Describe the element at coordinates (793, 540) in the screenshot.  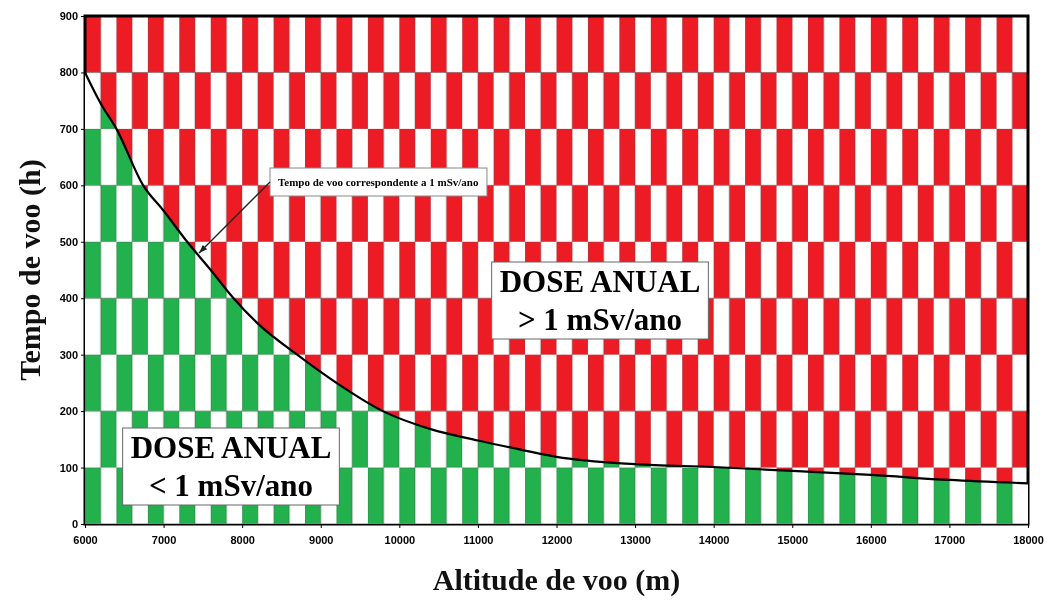
I see `x-tick-label: 15000` at that location.